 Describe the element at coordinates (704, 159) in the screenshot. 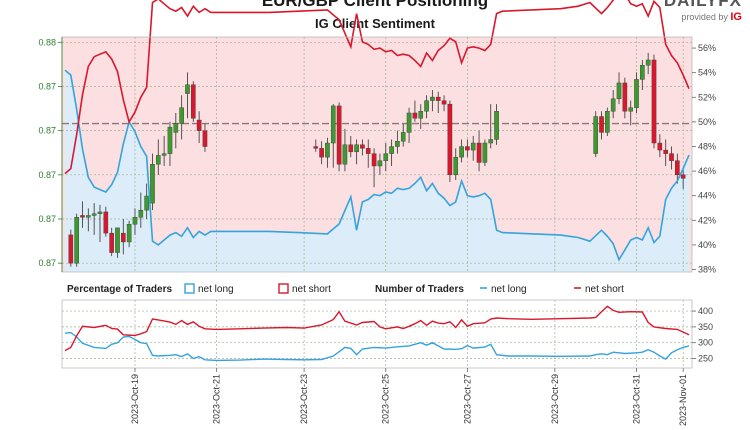

I see `percentage-axis: 56% 54% 52% 50% 48% 46% 44% 42% 40% 38%` at that location.